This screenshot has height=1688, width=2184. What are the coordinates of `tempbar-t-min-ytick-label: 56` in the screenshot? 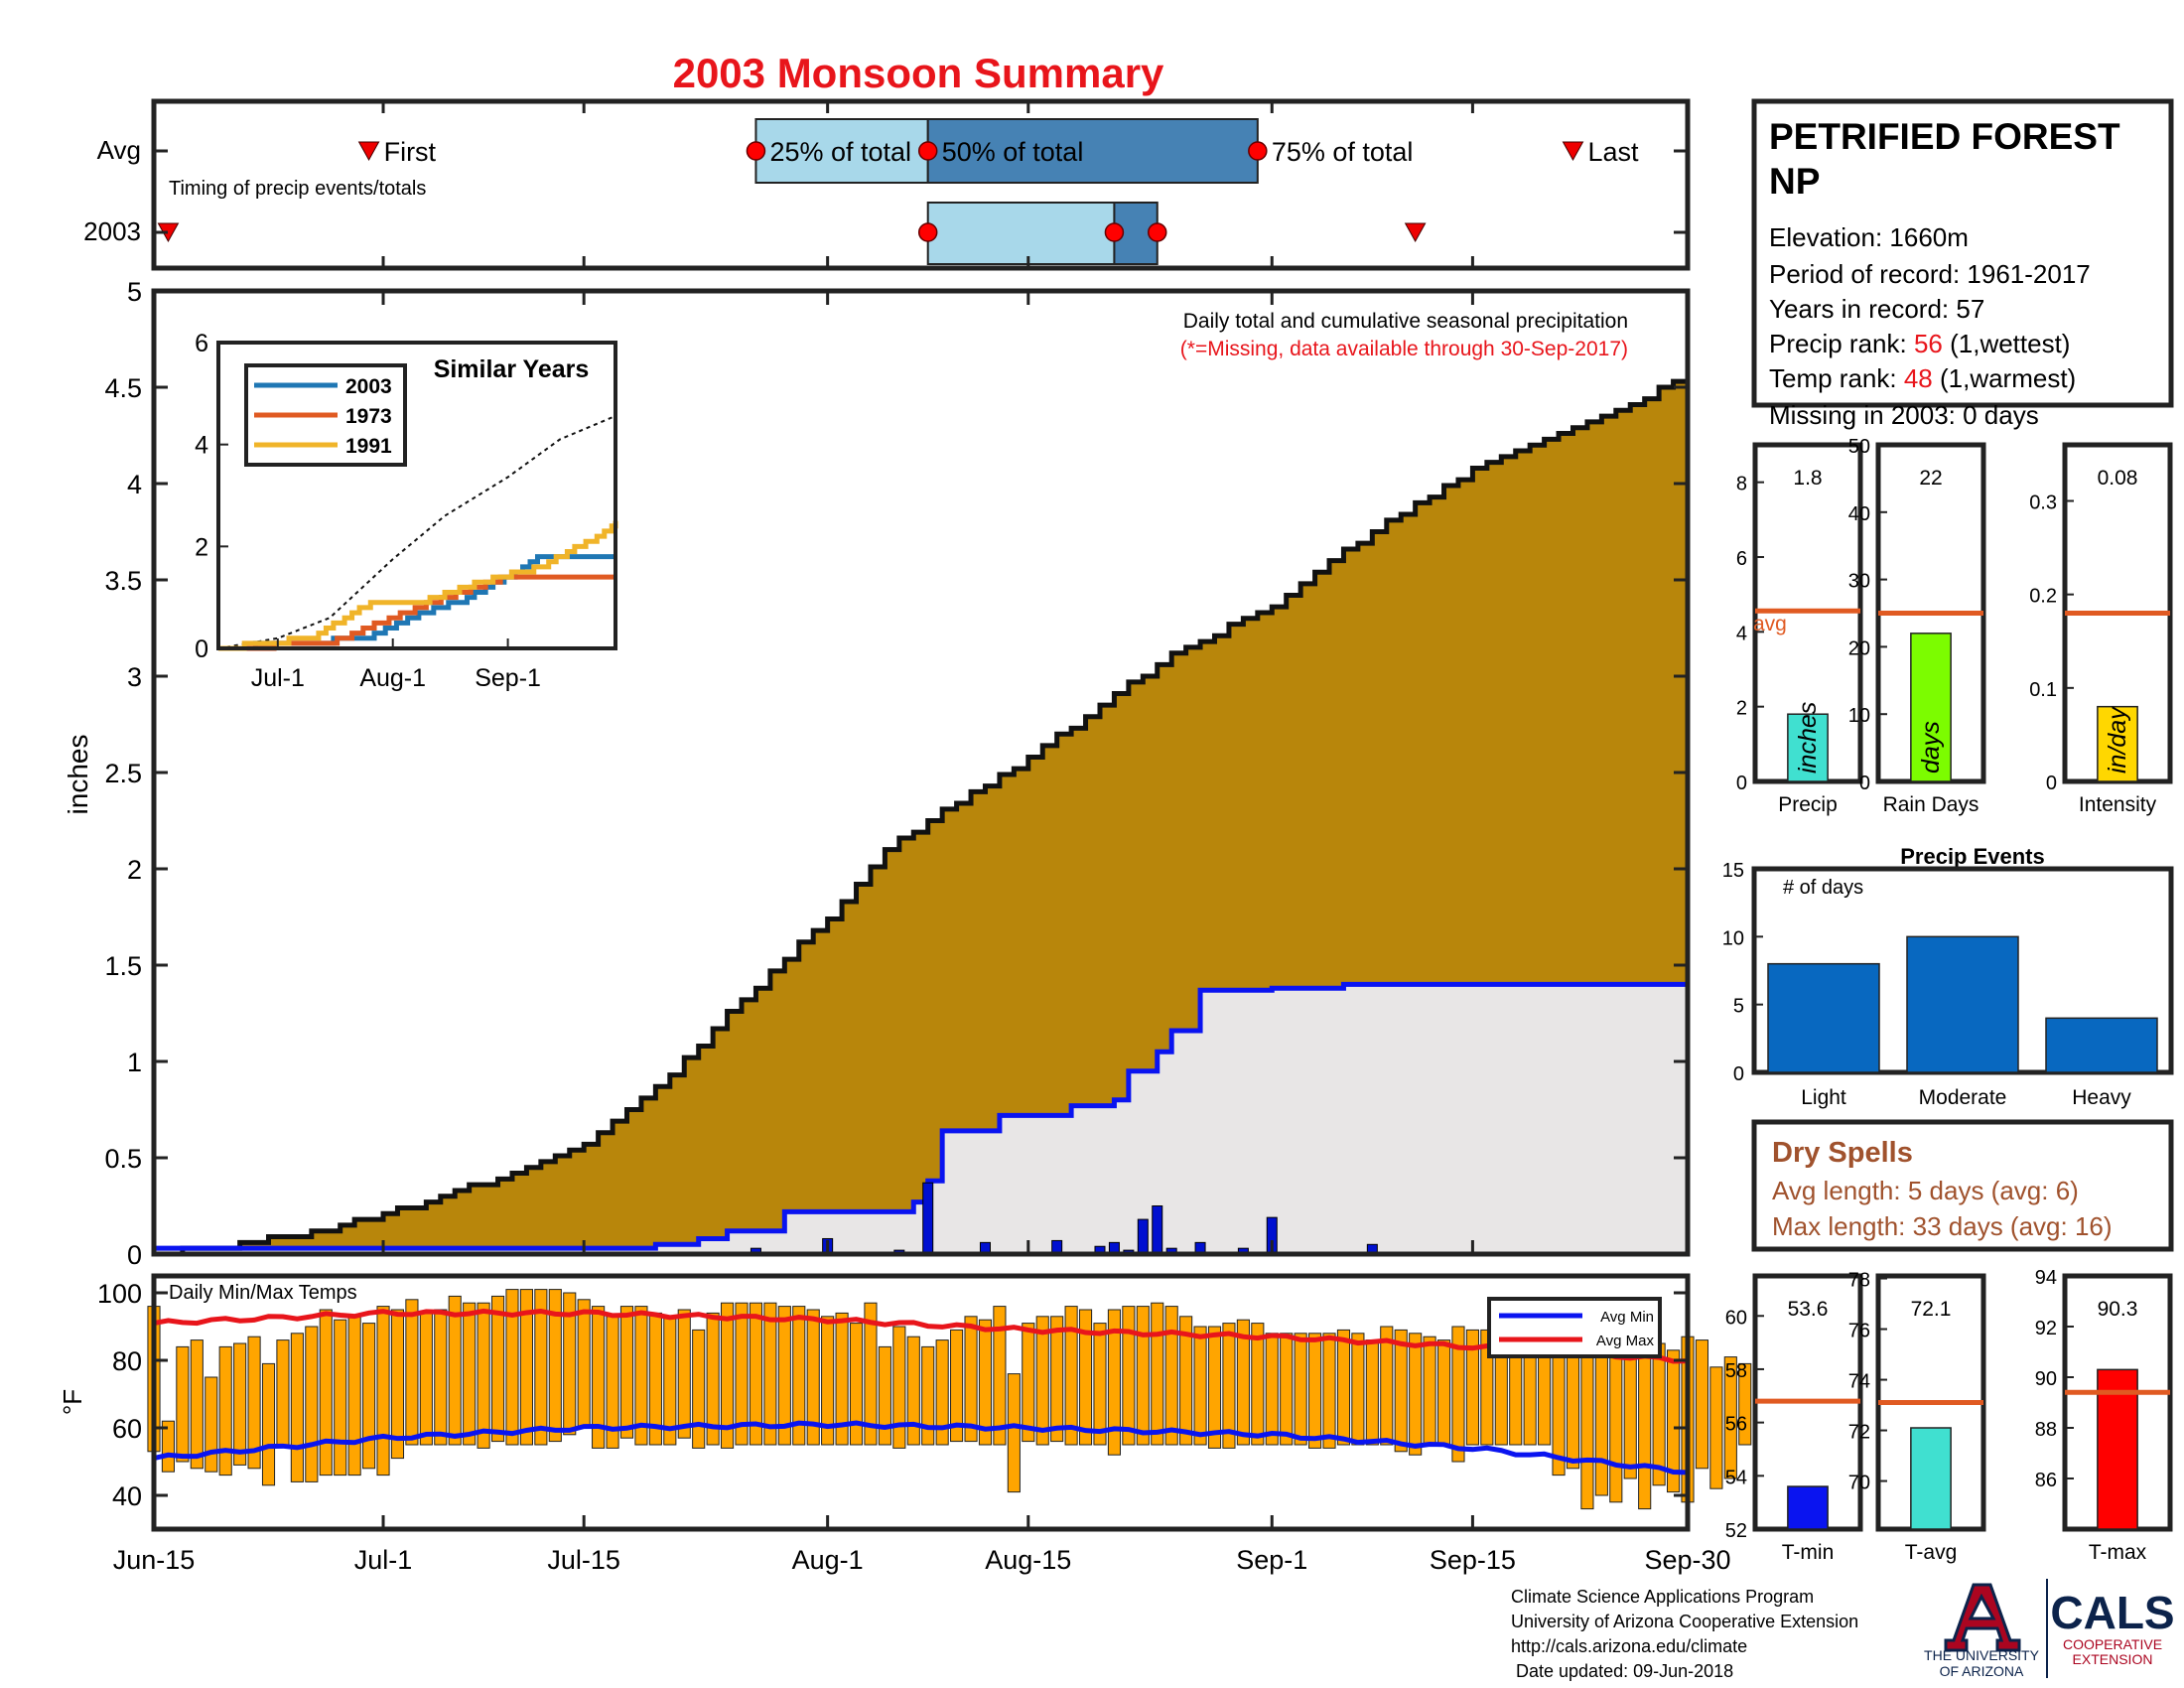 It's located at (1736, 1425).